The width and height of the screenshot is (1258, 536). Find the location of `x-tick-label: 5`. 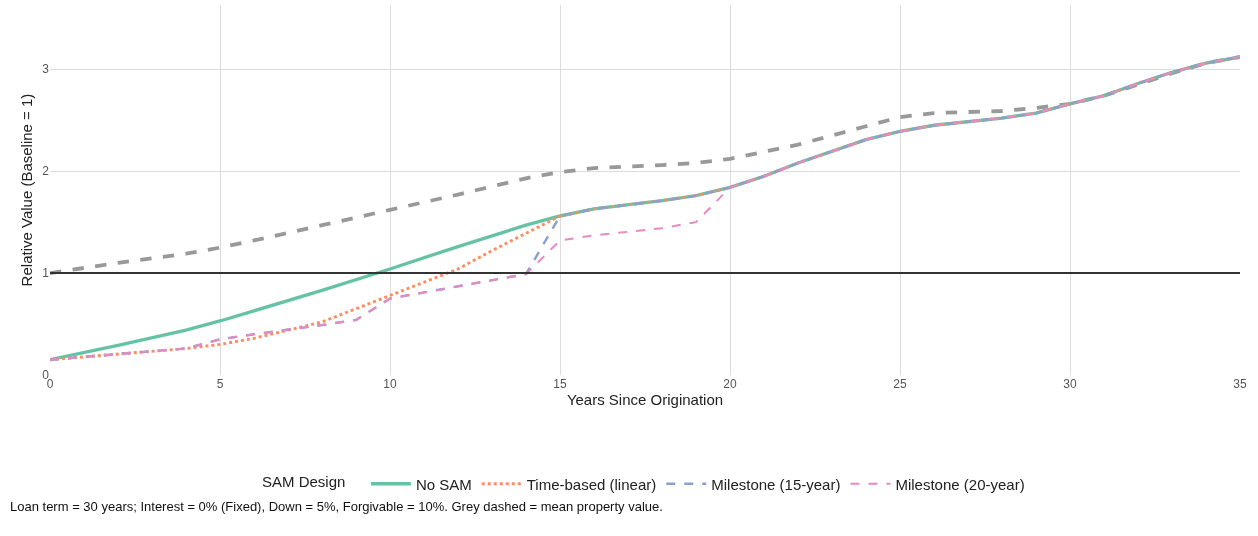

x-tick-label: 5 is located at coordinates (220, 384).